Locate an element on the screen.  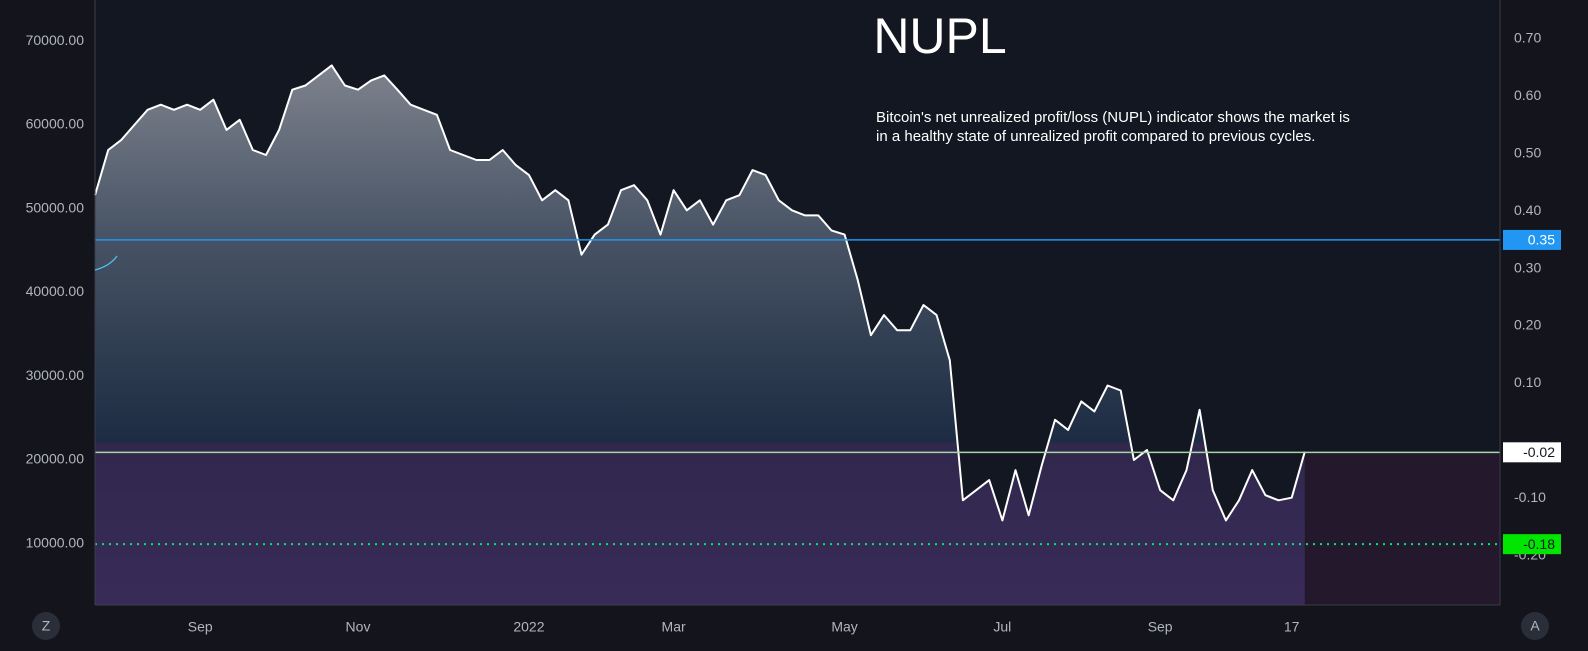
auto-button is located at coordinates (1535, 626).